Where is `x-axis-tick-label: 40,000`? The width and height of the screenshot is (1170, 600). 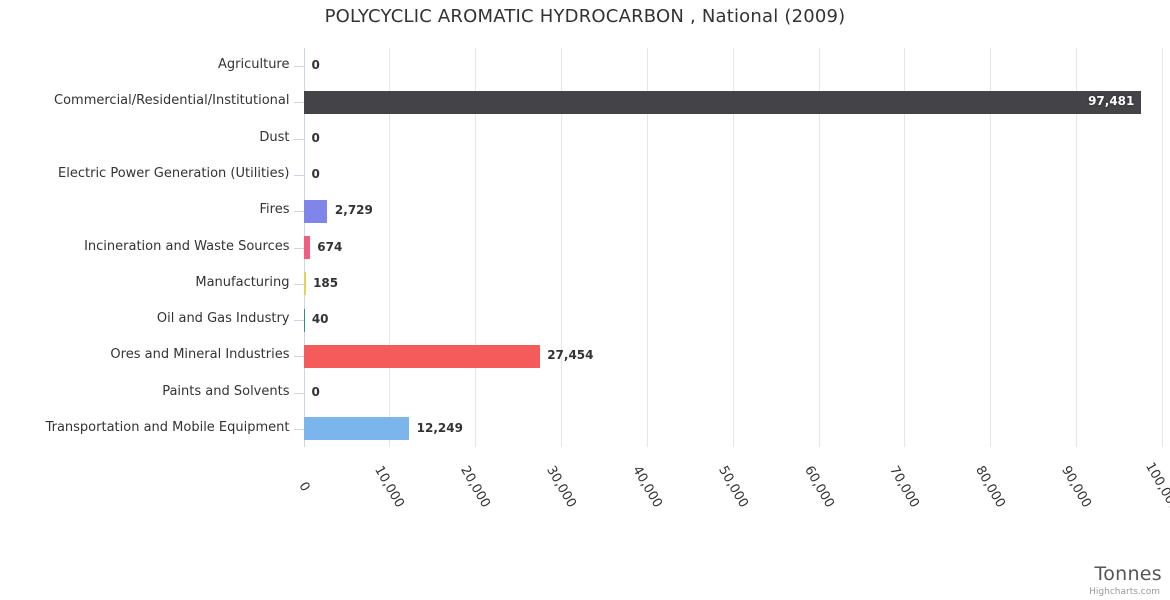
x-axis-tick-label: 40,000 is located at coordinates (647, 487).